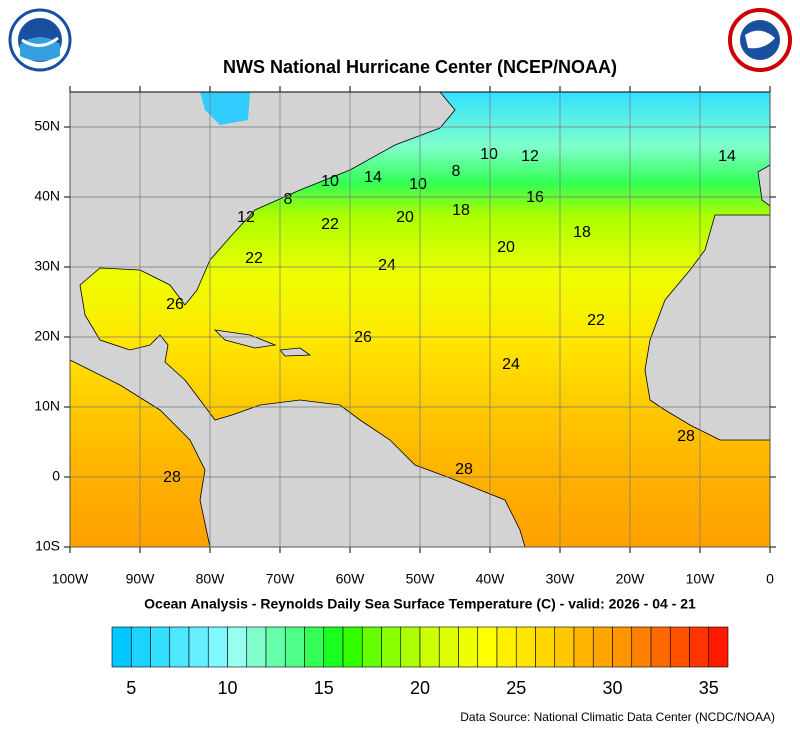  Describe the element at coordinates (141, 579) in the screenshot. I see `x-tick-label: 90W` at that location.